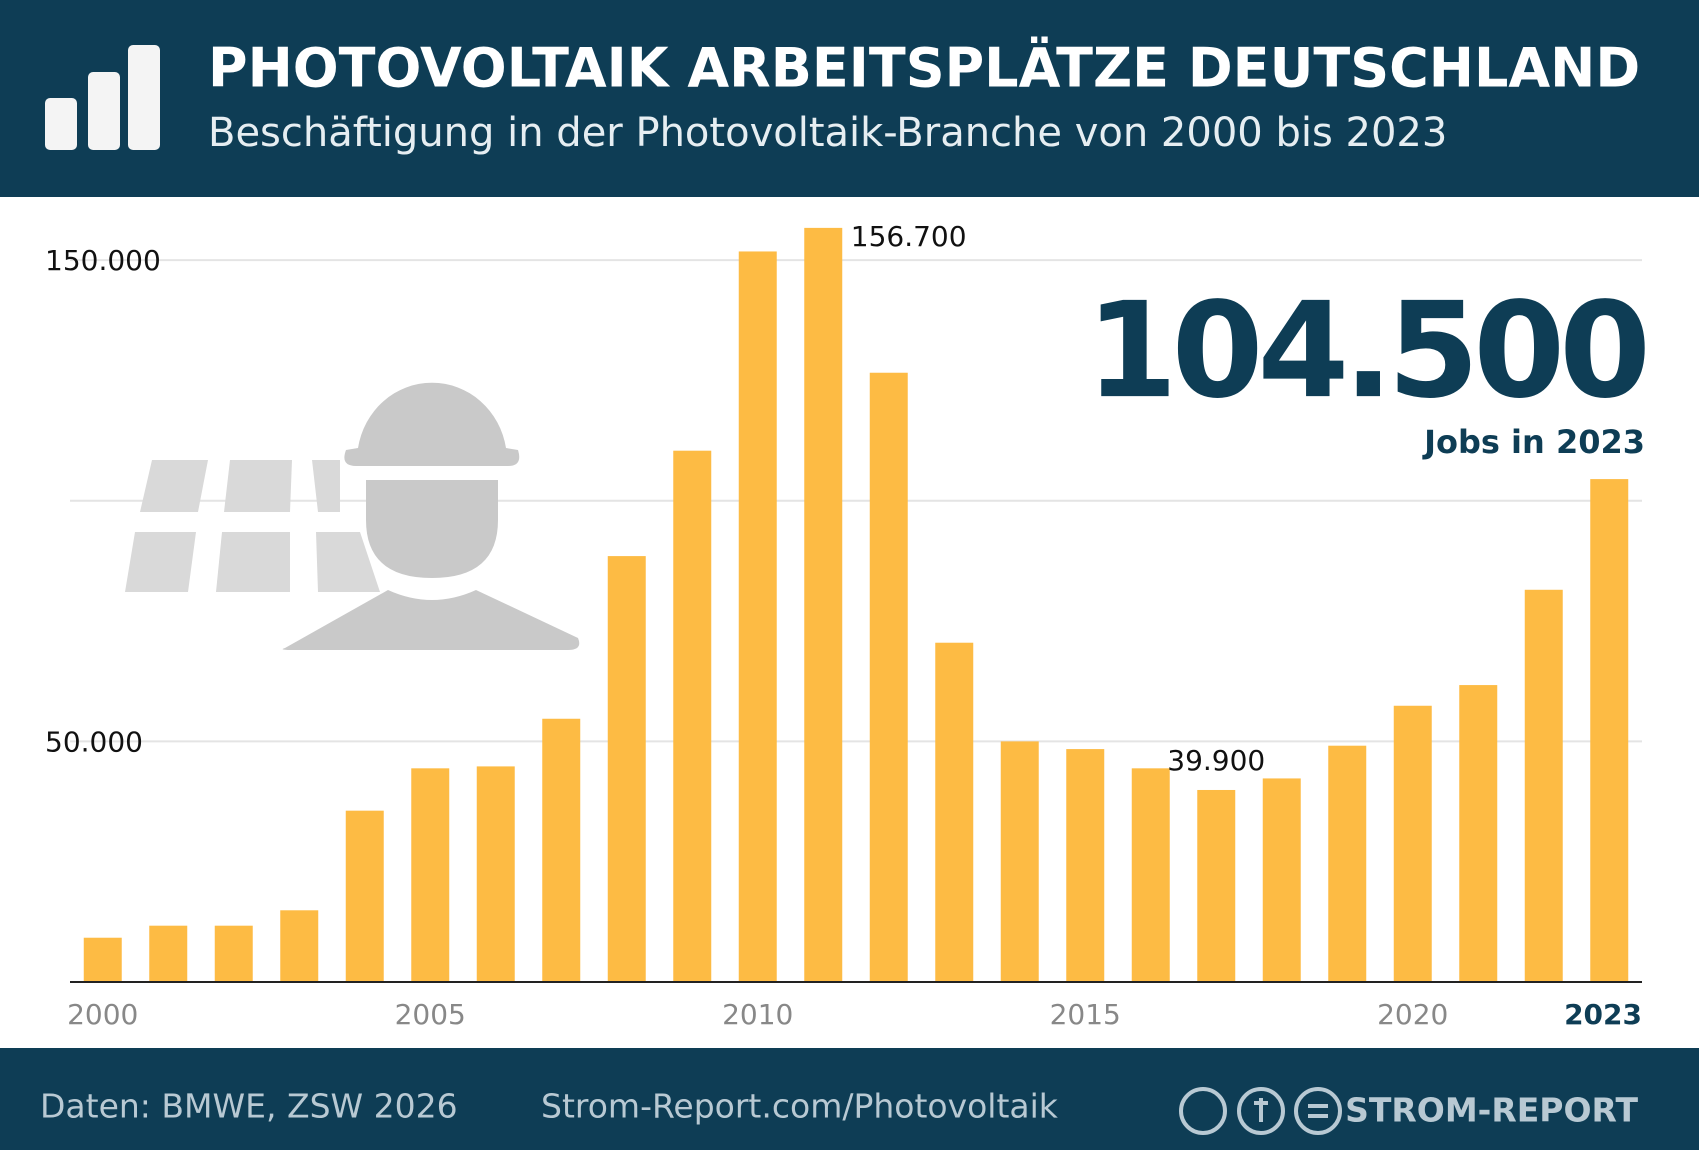  What do you see at coordinates (94, 741) in the screenshot?
I see `y-tick-label: 50.000` at bounding box center [94, 741].